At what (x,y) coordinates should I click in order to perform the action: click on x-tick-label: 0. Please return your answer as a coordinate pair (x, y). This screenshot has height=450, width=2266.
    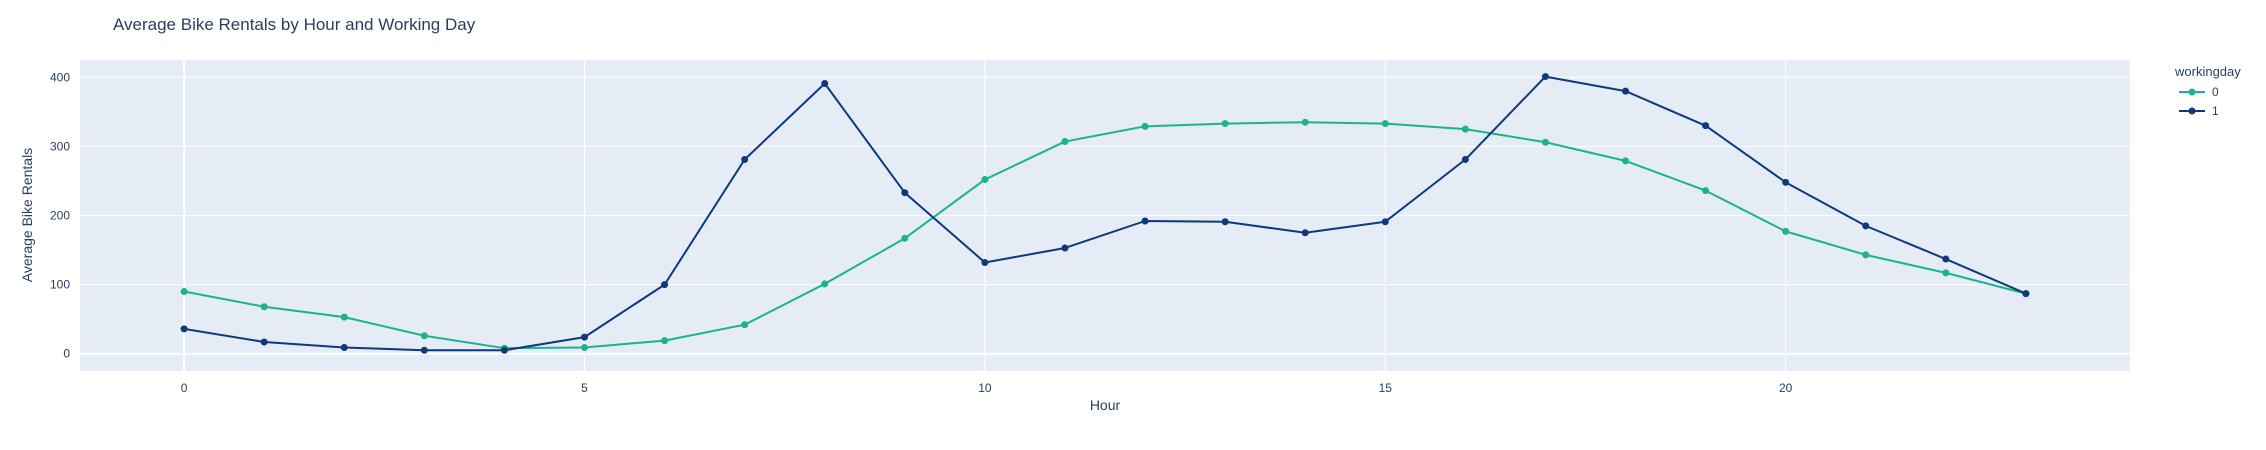
    Looking at the image, I should click on (184, 388).